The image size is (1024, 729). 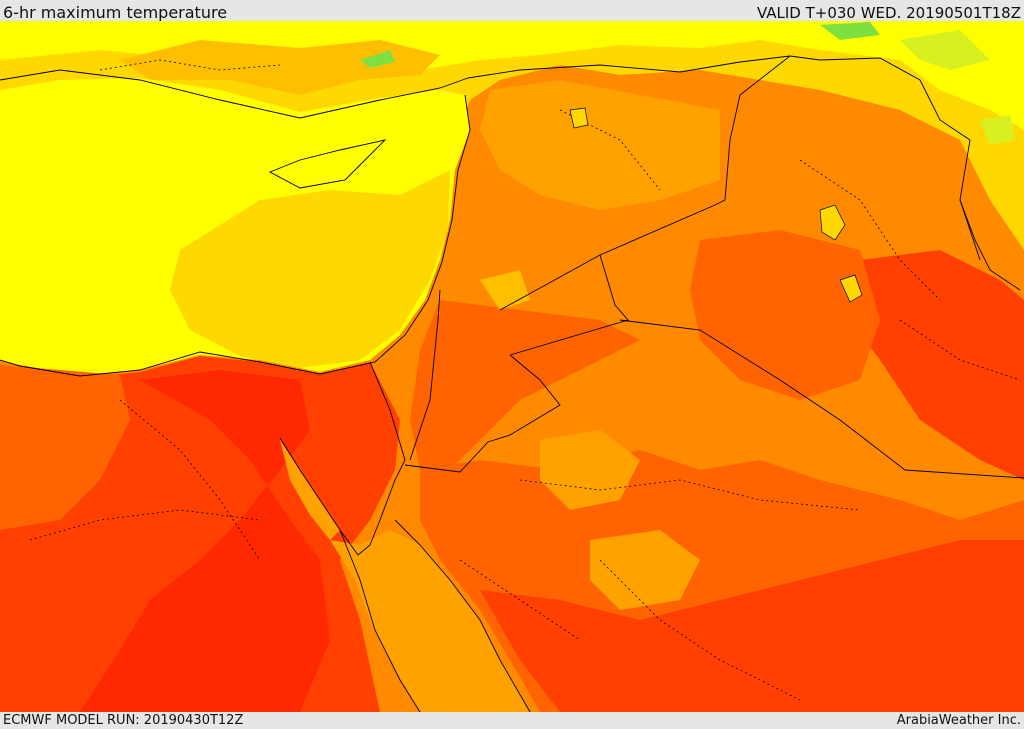 What do you see at coordinates (65, 447) in the screenshot?
I see `libya-red-orange` at bounding box center [65, 447].